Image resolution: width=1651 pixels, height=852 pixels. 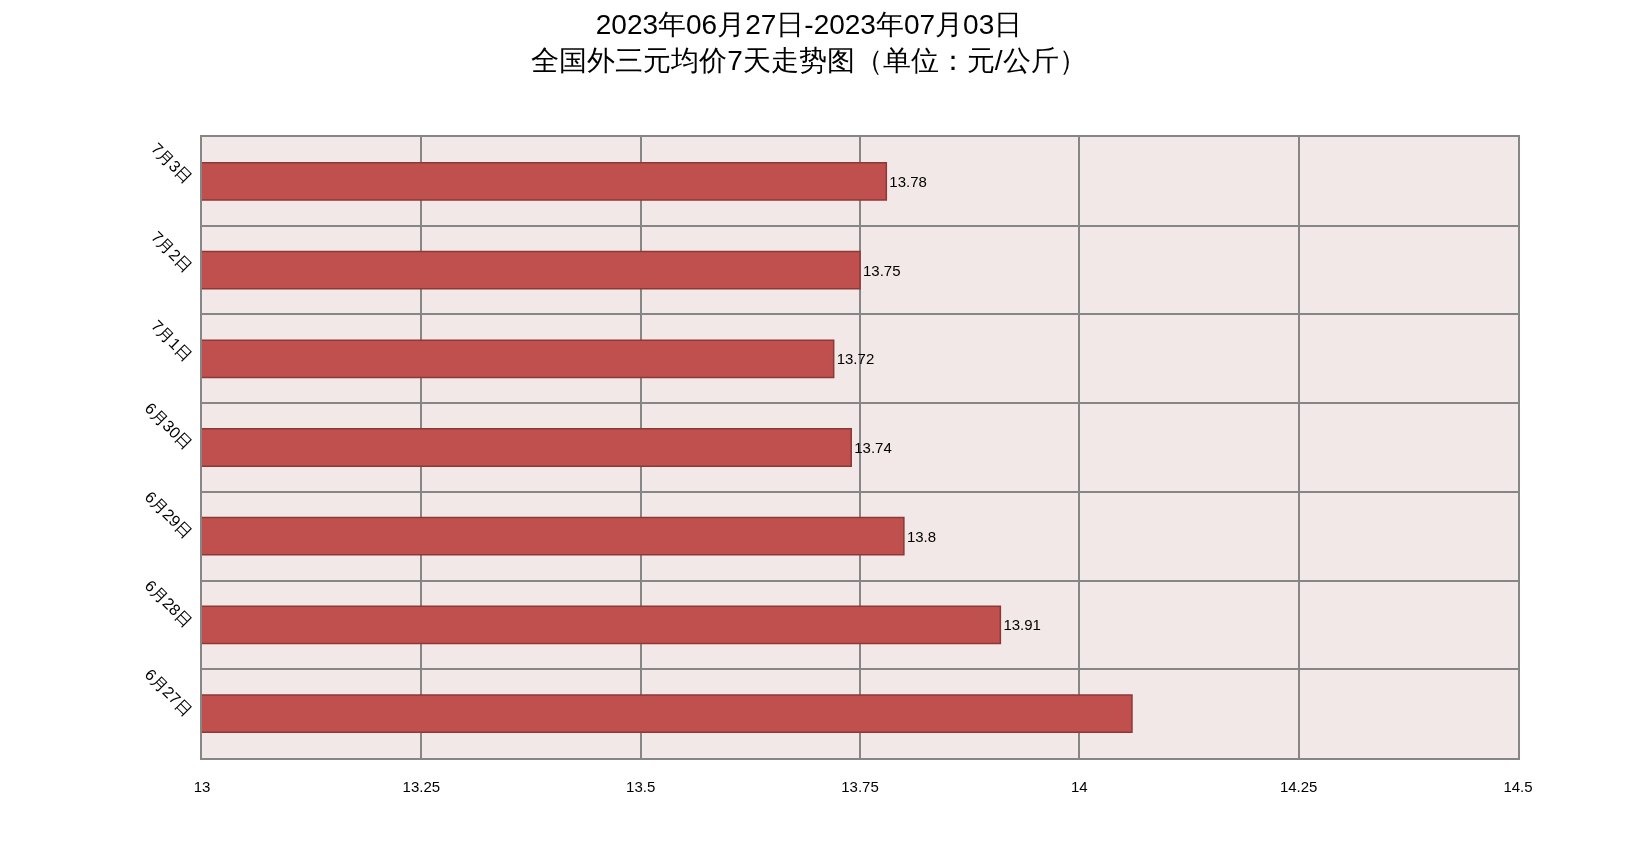 I want to click on x-tick-label: 13.25, so click(x=421, y=786).